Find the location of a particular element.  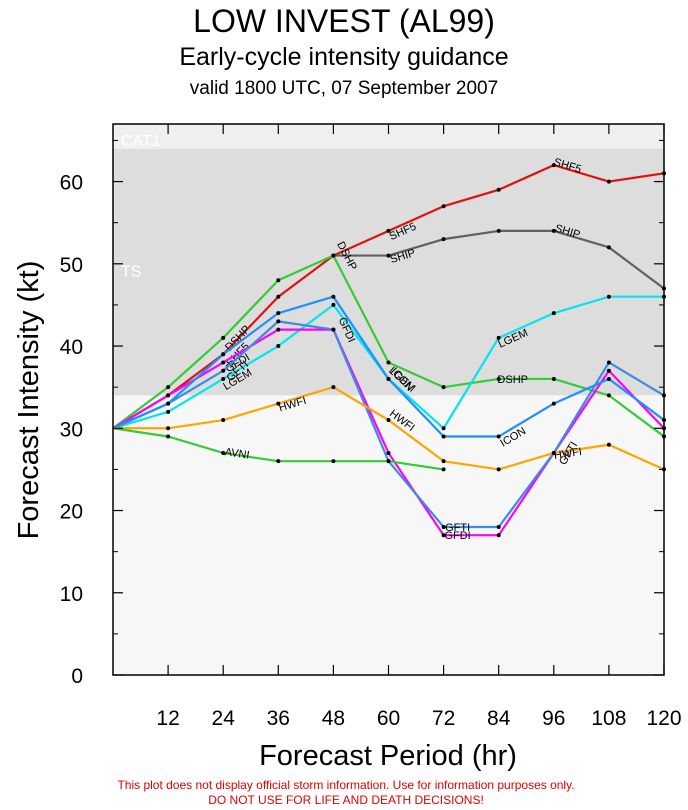

x-tick-label: 12 is located at coordinates (167, 718).